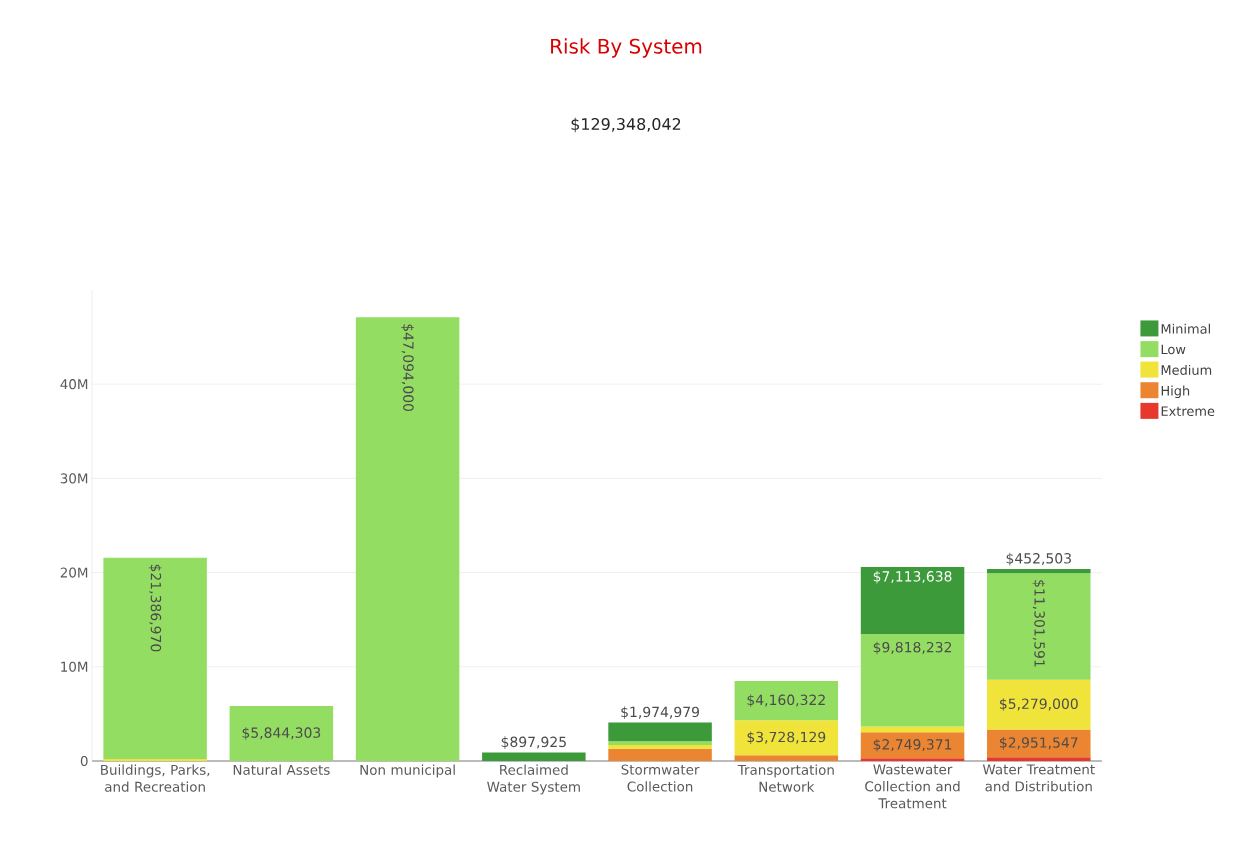  What do you see at coordinates (912, 786) in the screenshot?
I see `x-tick-label: Wastewater Collection and Treatment` at bounding box center [912, 786].